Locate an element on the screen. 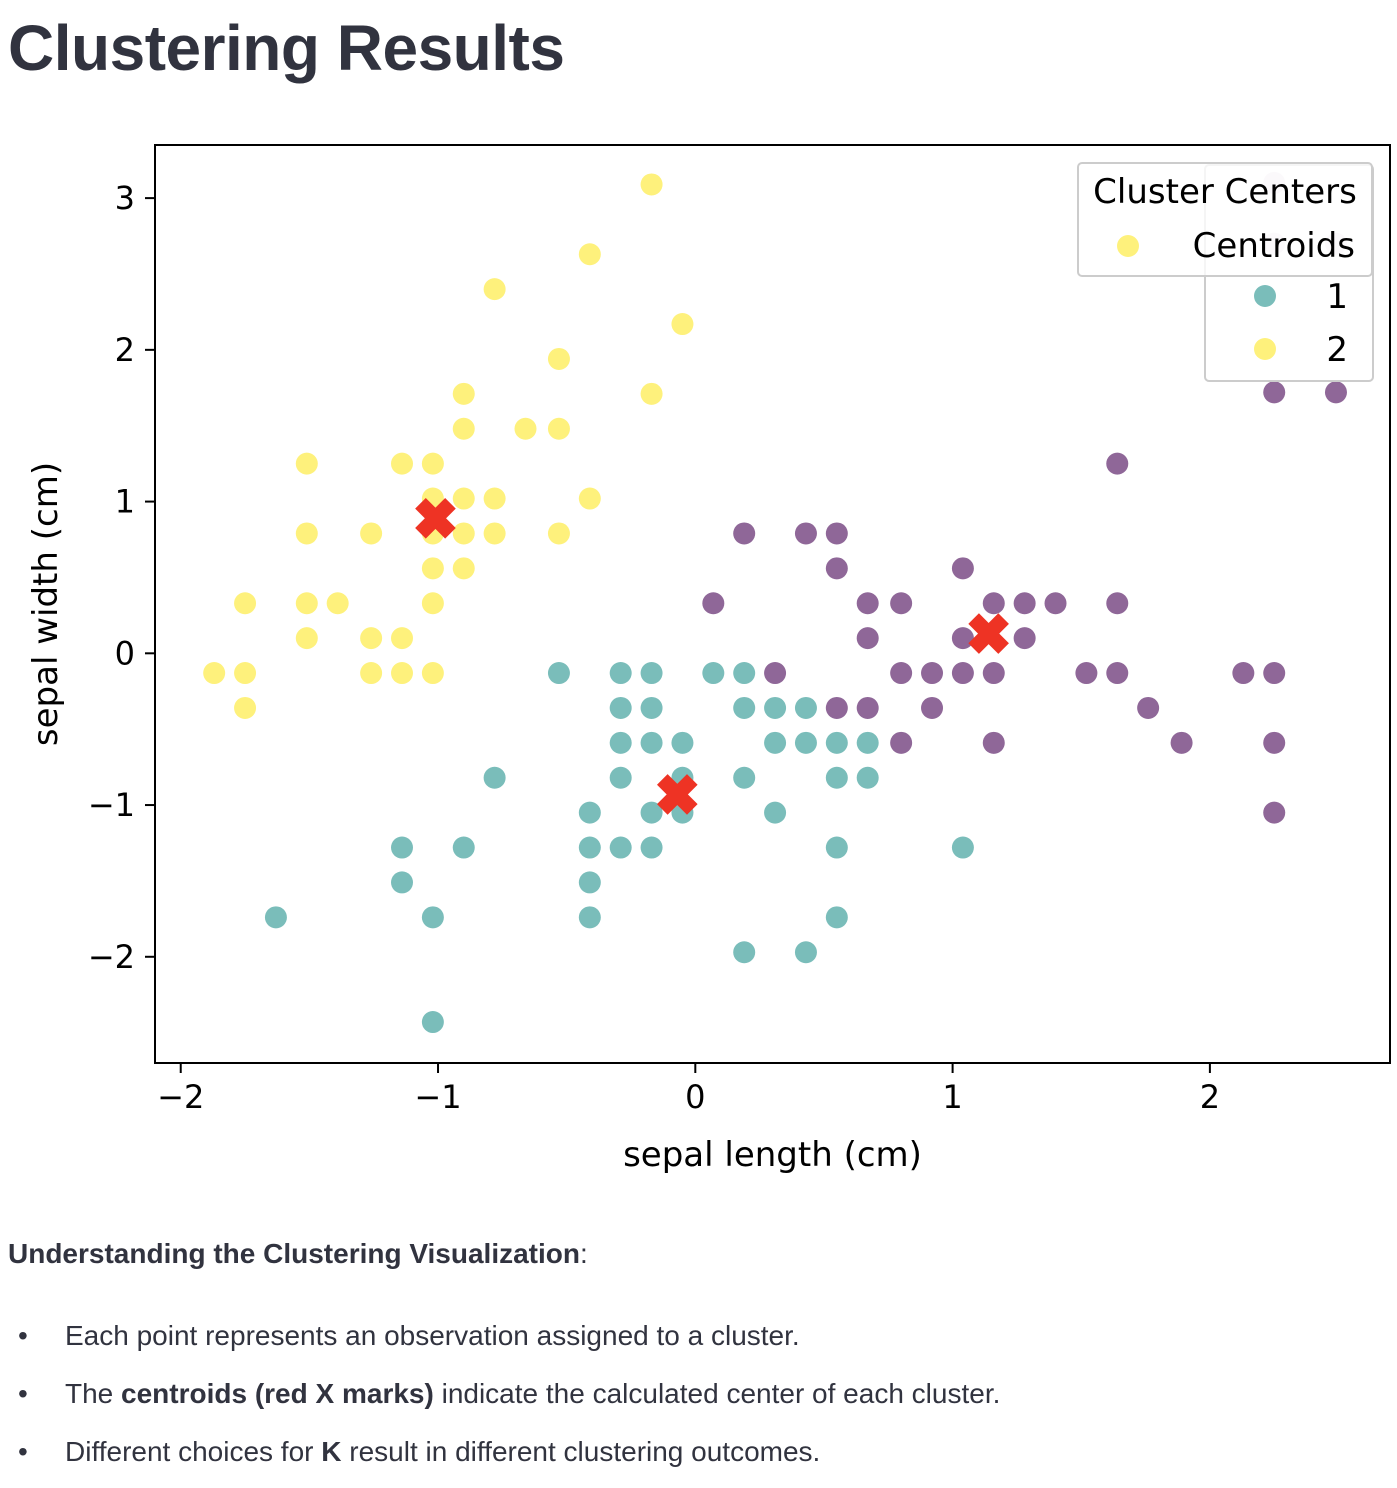 The width and height of the screenshot is (1397, 1488). y-tick-label: −1 is located at coordinates (111, 805).